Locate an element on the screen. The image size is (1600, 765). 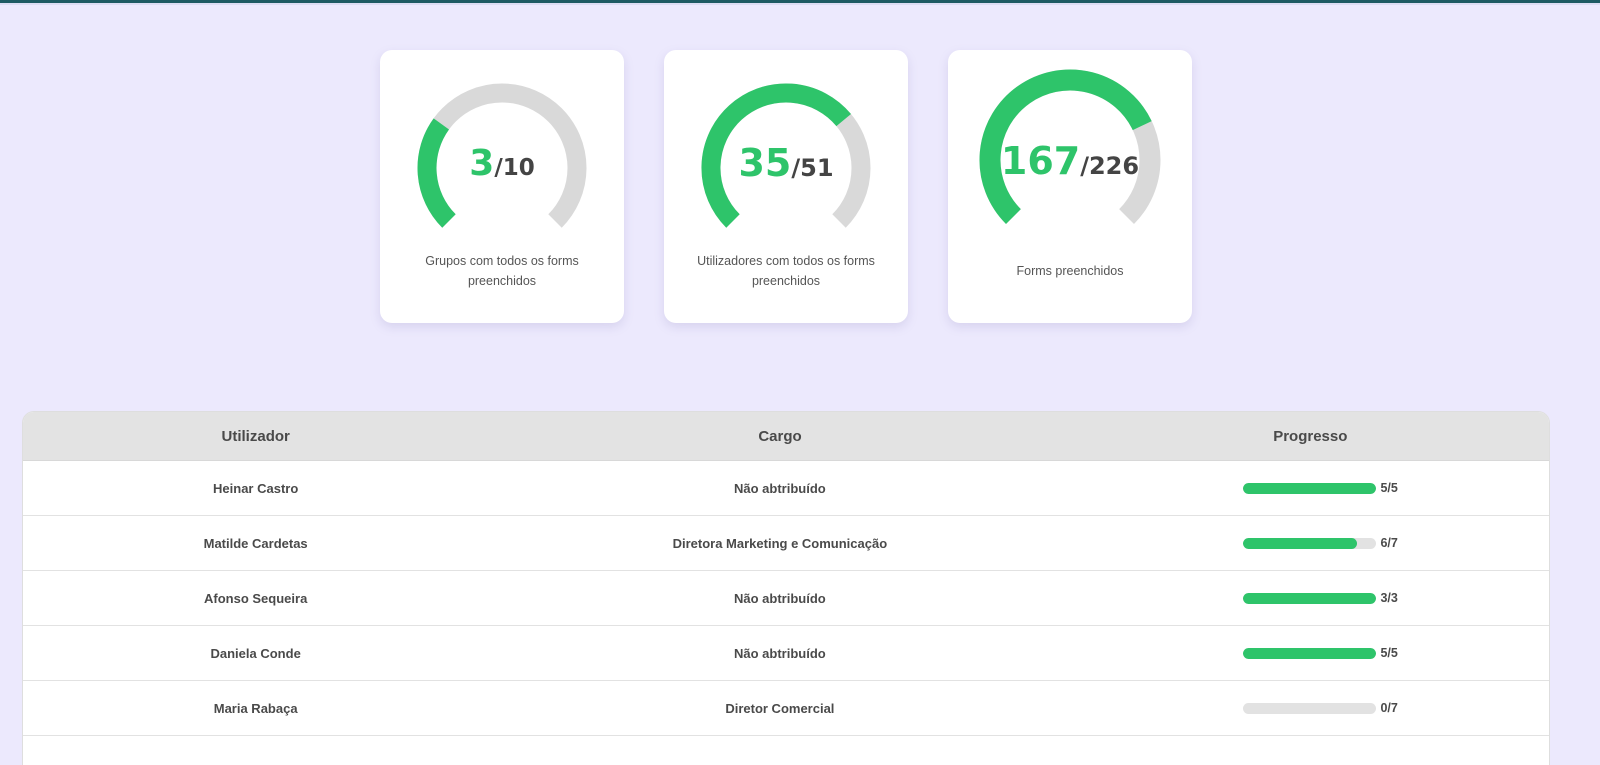
stat-card-forms: 167/226 Forms preenchidos is located at coordinates (1070, 186).